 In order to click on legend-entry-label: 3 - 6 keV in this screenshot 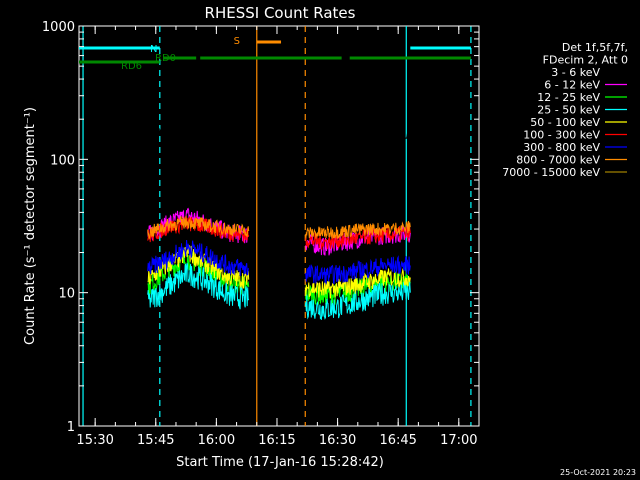, I will do `click(575, 72)`.